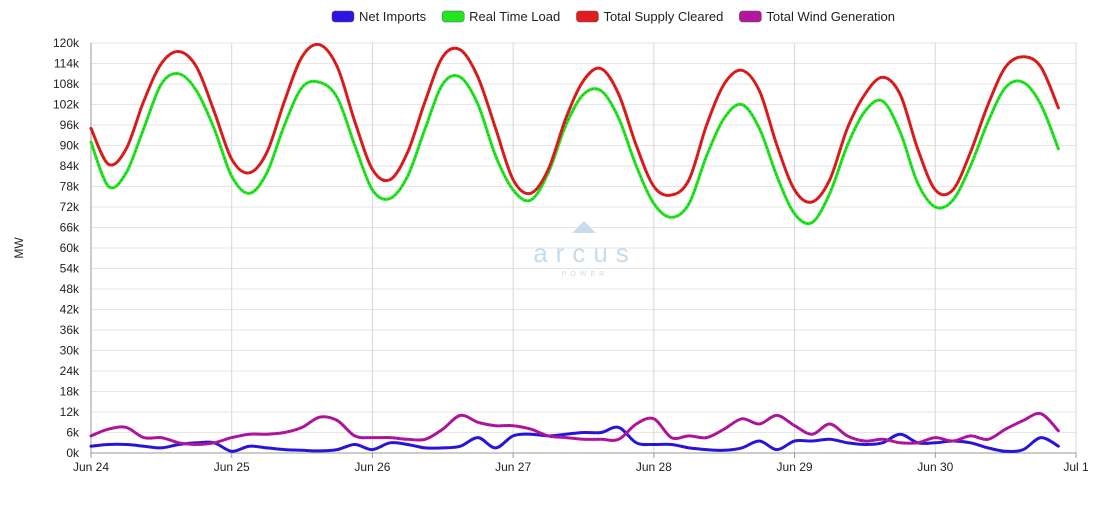  What do you see at coordinates (70, 207) in the screenshot?
I see `y-tick-label: 72k` at bounding box center [70, 207].